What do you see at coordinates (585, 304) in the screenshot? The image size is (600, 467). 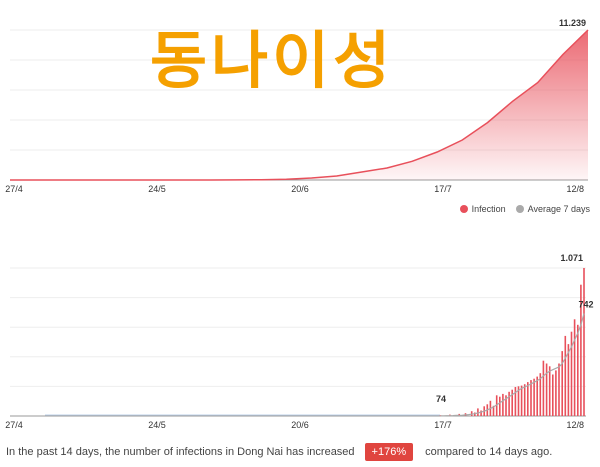 I see `data-label-max-average: 742` at bounding box center [585, 304].